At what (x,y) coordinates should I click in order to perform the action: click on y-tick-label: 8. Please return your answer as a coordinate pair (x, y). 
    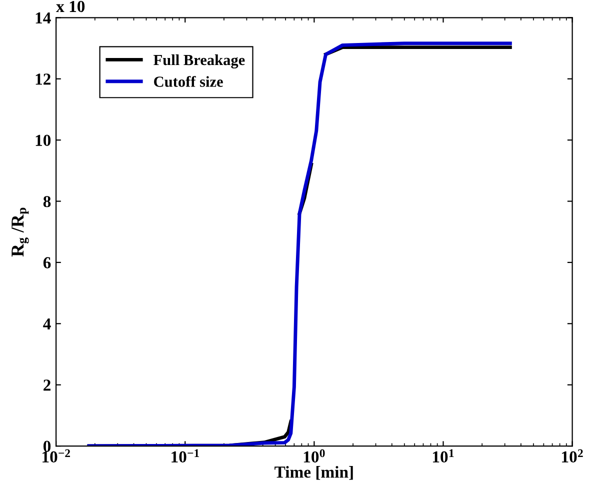
    Looking at the image, I should click on (47, 202).